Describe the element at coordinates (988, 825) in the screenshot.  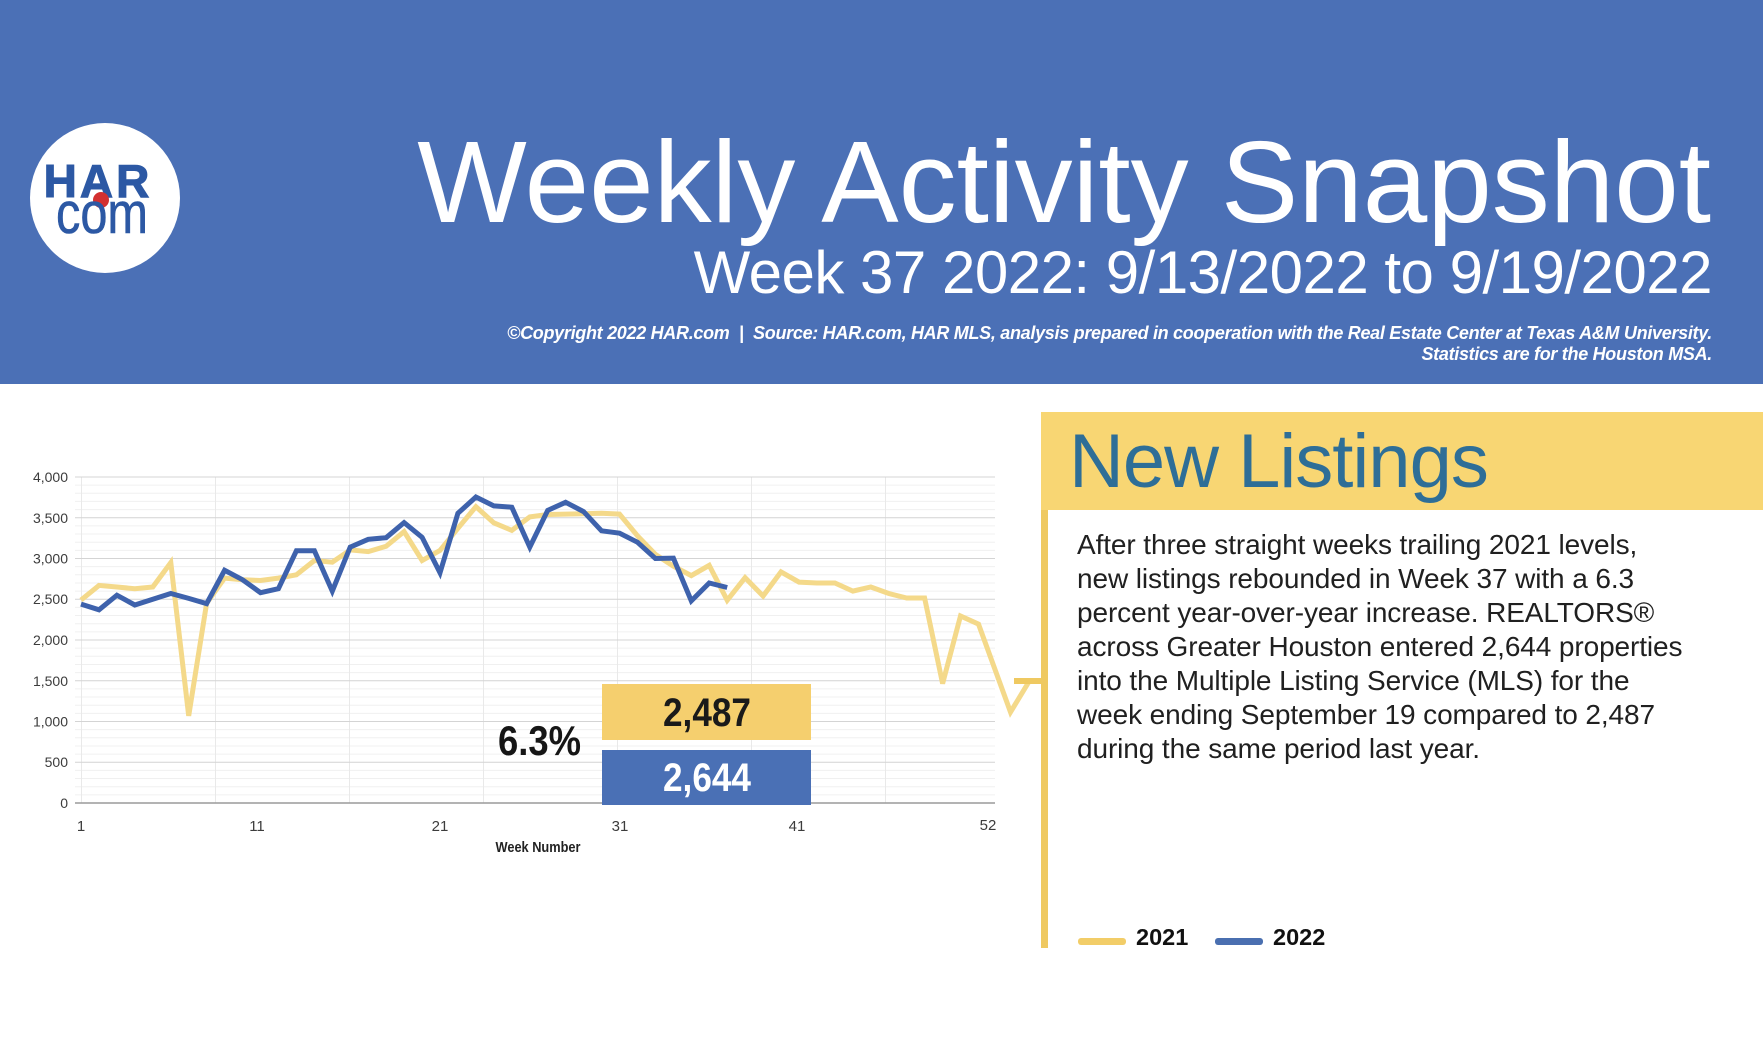
I see `svg-text: 52` at that location.